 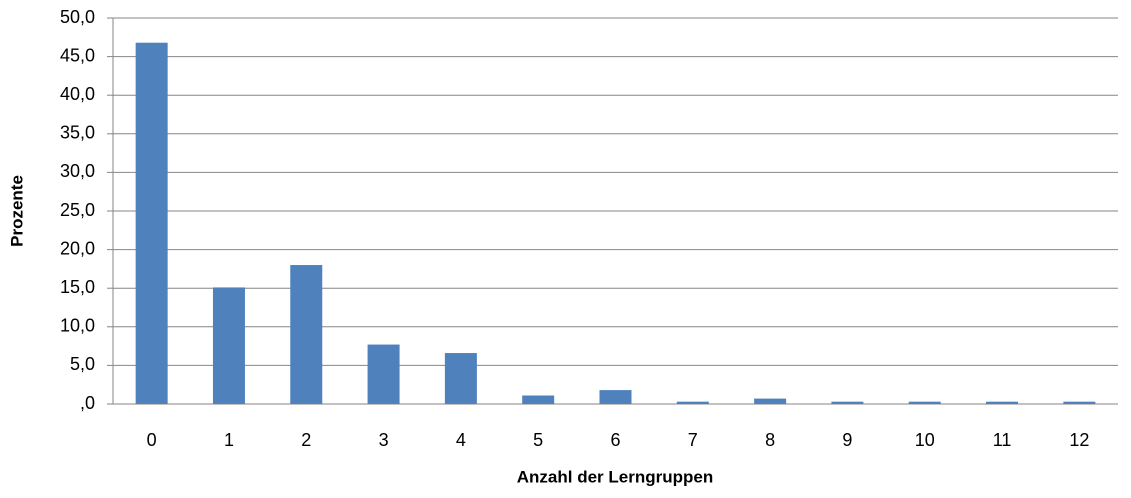 I want to click on x-tick-label: 12, so click(x=1079, y=440).